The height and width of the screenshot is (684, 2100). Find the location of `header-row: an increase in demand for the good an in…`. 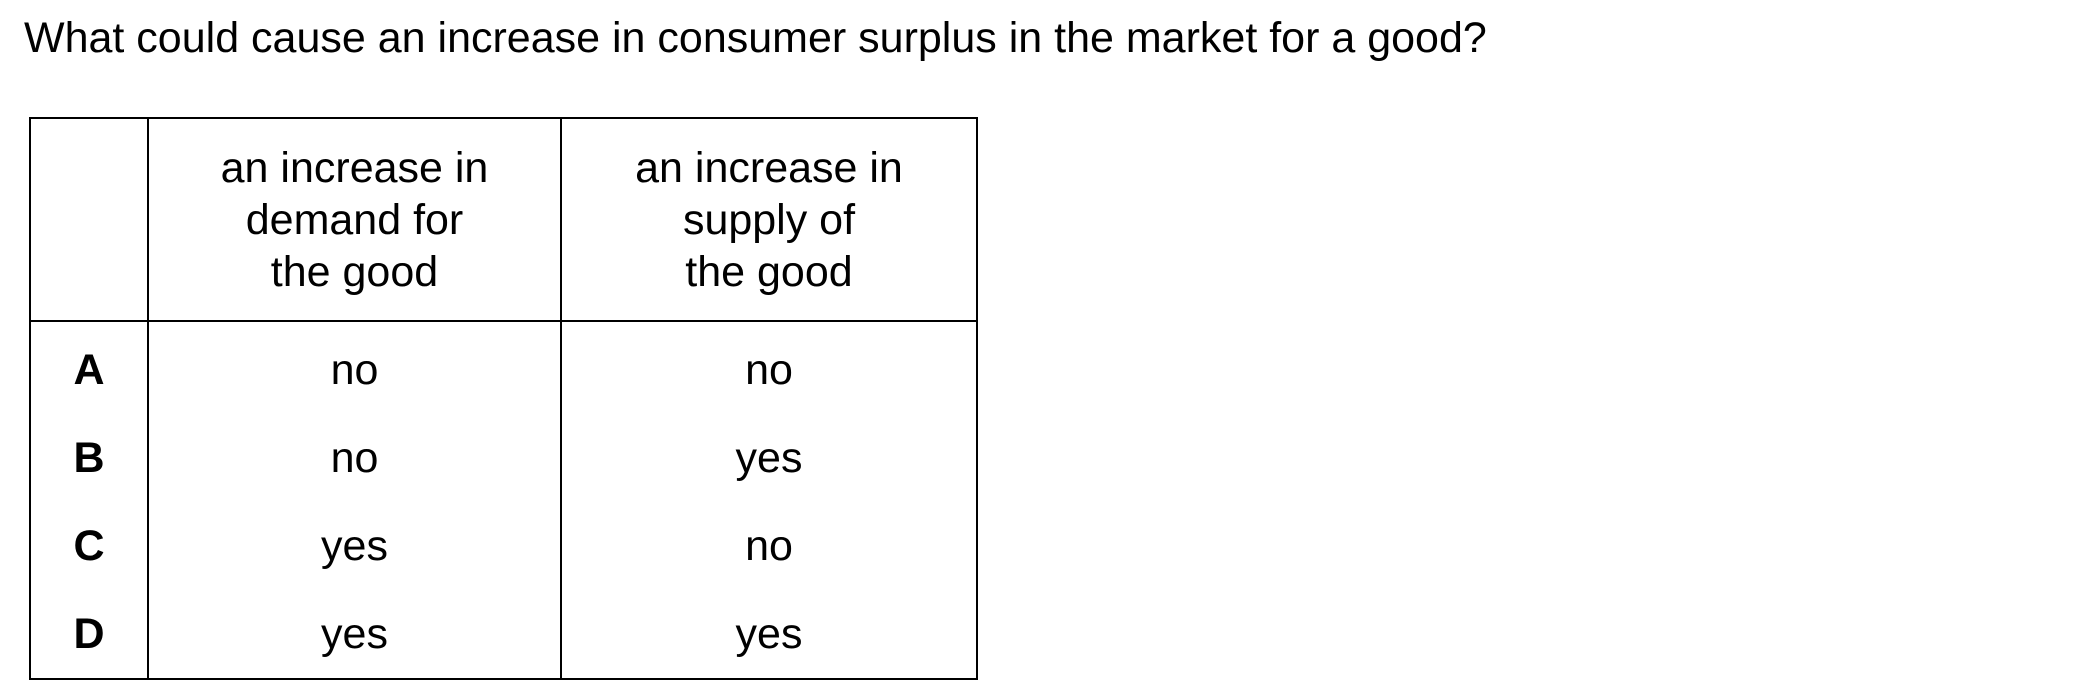

header-row: an increase in demand for the good an in… is located at coordinates (503, 219).